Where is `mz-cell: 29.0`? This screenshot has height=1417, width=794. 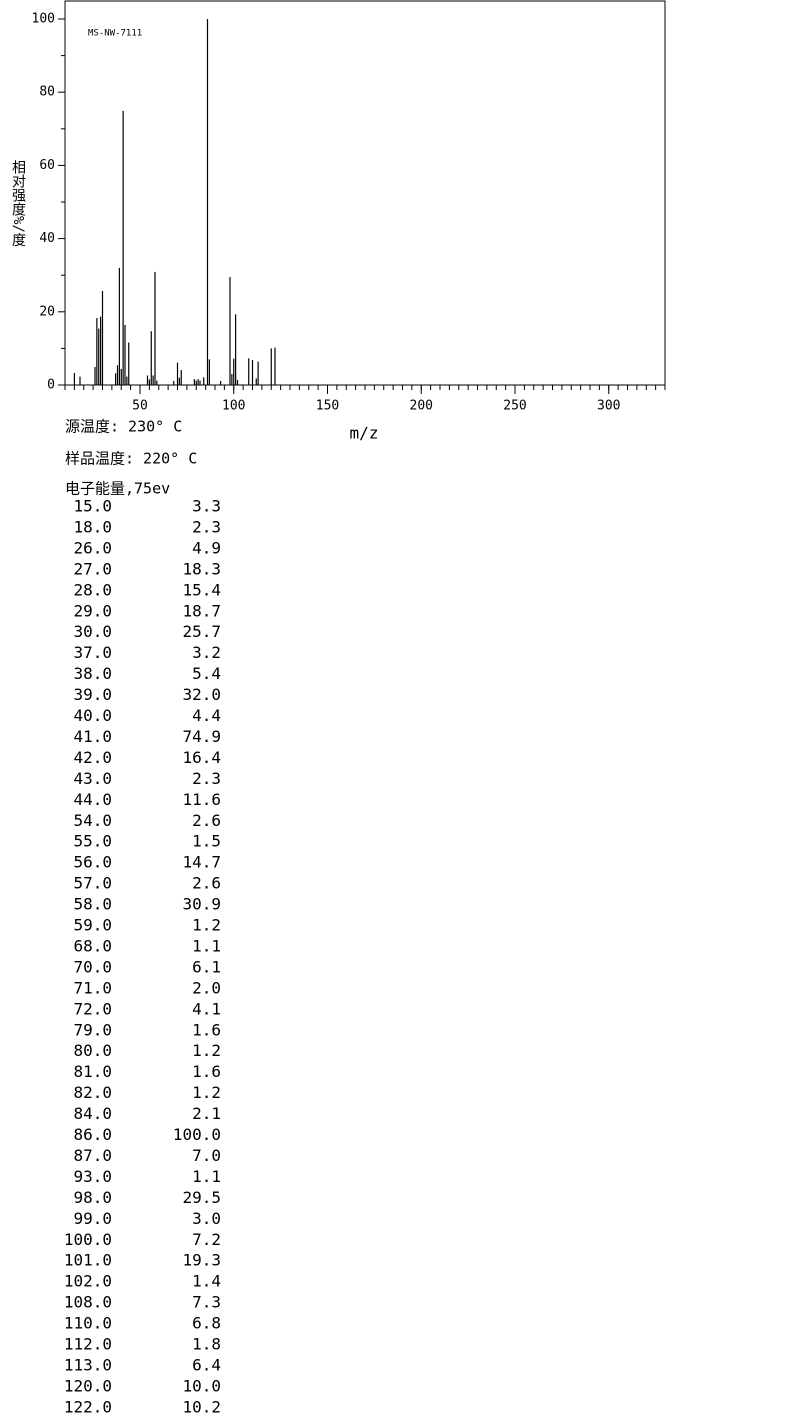
mz-cell: 29.0 is located at coordinates (92, 610).